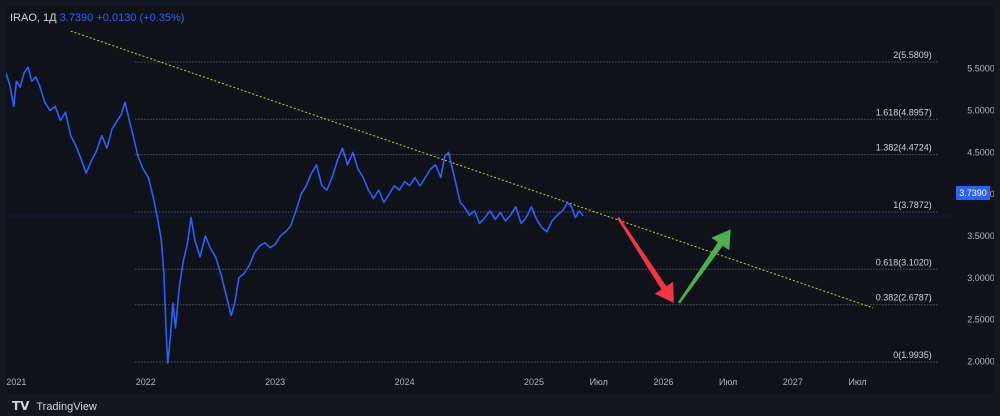 This screenshot has height=416, width=1000. Describe the element at coordinates (140, 18) in the screenshot. I see `price-change: +0.0130 (+0.35%)` at that location.